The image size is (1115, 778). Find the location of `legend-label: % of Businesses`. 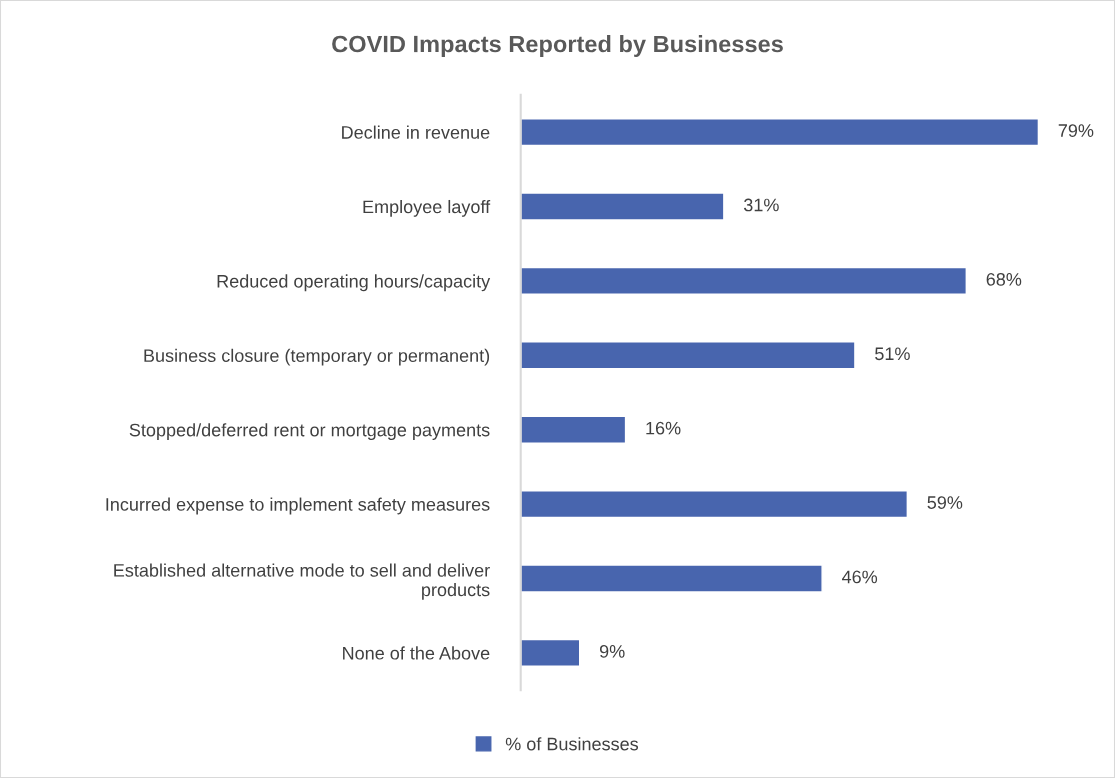

legend-label: % of Businesses is located at coordinates (572, 744).